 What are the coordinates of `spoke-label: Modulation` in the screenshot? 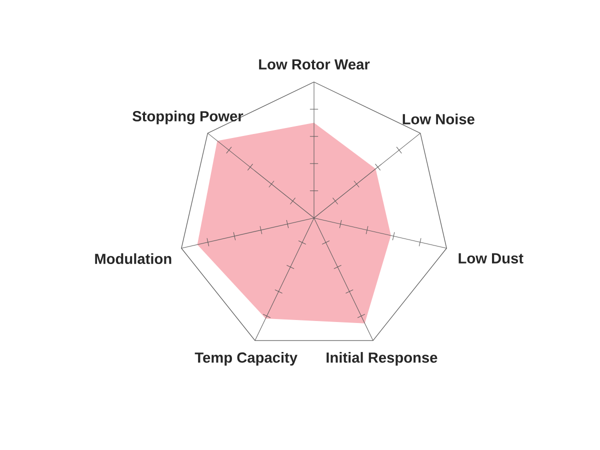 It's located at (133, 258).